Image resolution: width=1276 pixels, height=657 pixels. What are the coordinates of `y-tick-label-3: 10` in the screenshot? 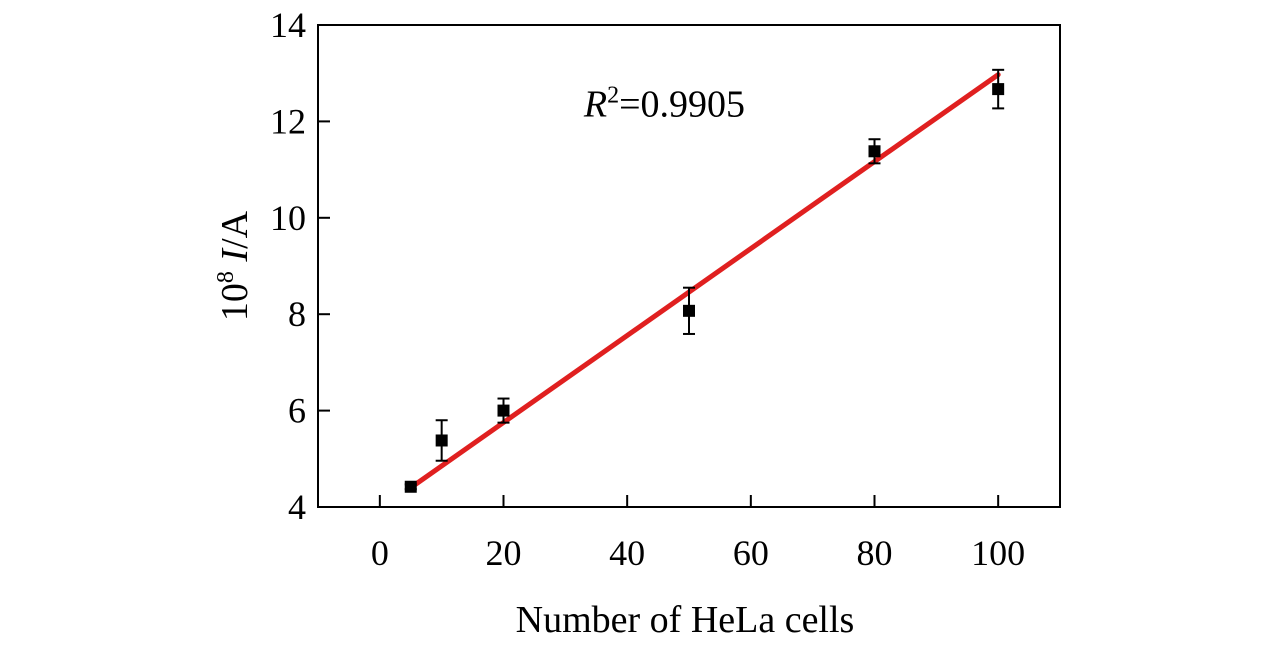 It's located at (288, 218).